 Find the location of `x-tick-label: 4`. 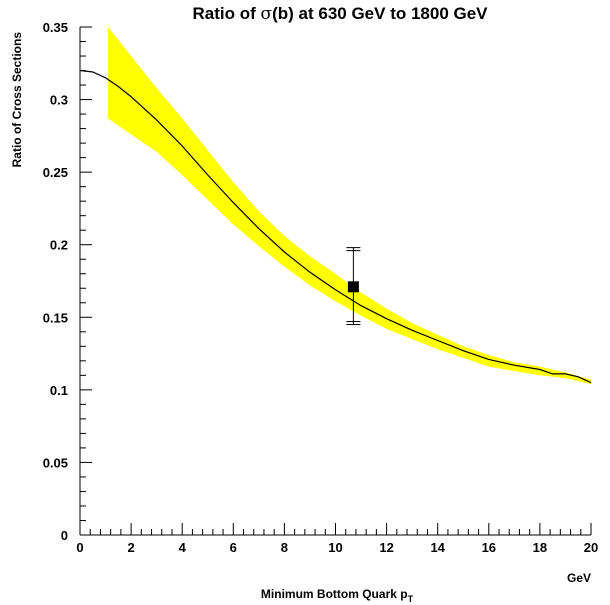

x-tick-label: 4 is located at coordinates (183, 547).